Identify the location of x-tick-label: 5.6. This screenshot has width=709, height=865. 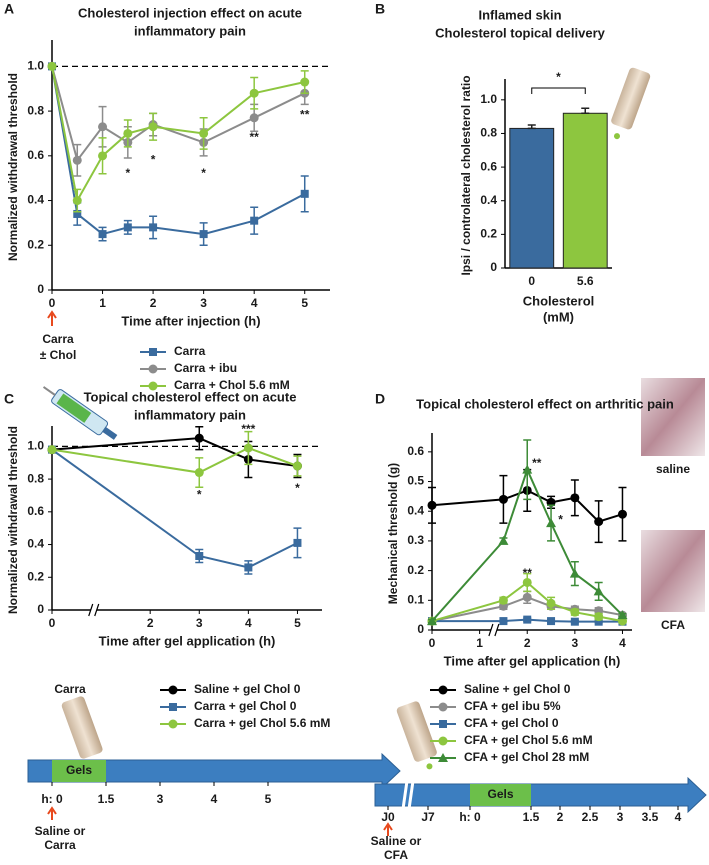
(585, 281).